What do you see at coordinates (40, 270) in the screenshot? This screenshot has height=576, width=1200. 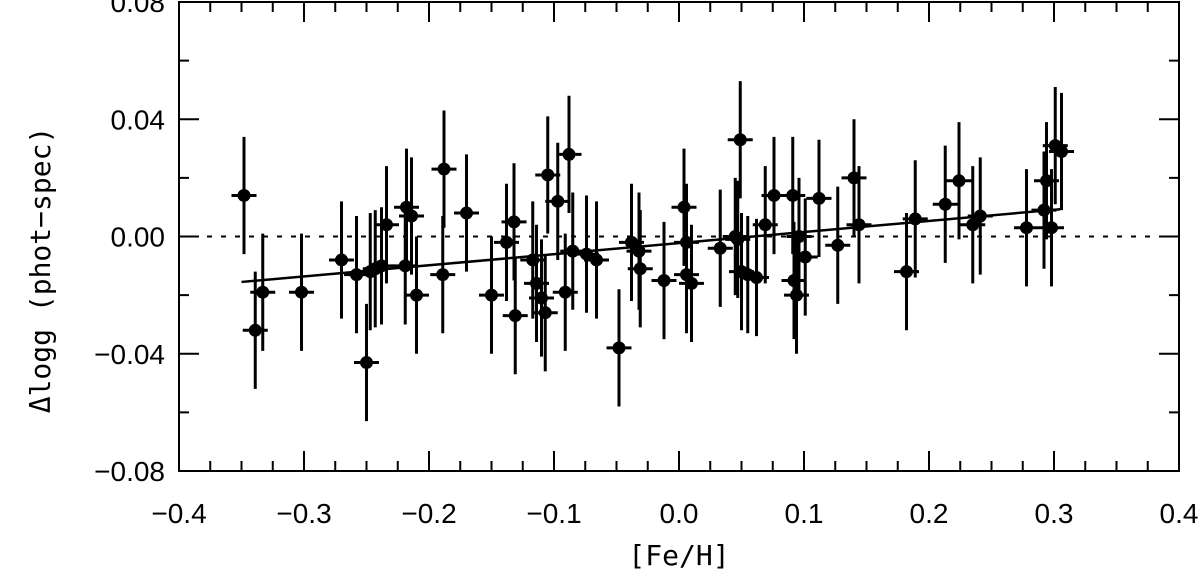 I see `y-axis-title: Δlogg (phot−spec)` at bounding box center [40, 270].